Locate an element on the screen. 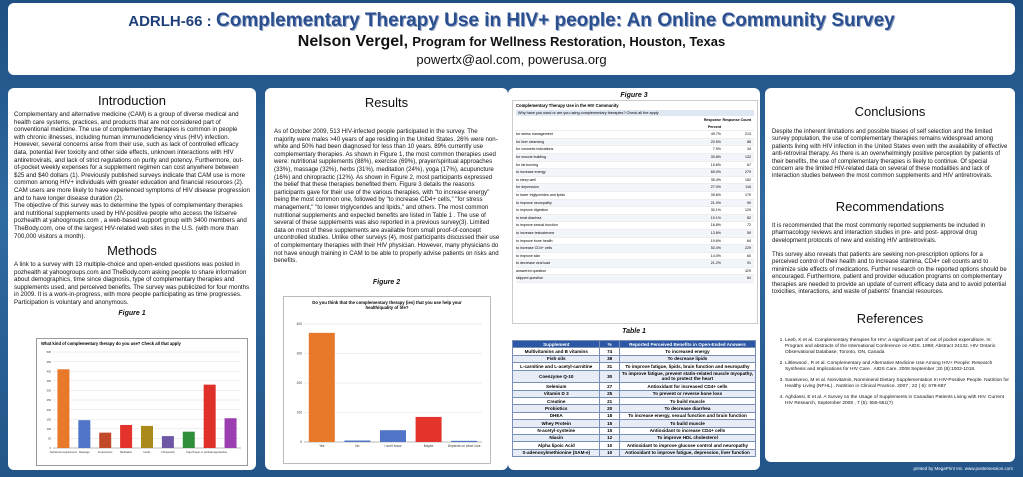  conclusions-heading: Conclusions is located at coordinates (890, 111).